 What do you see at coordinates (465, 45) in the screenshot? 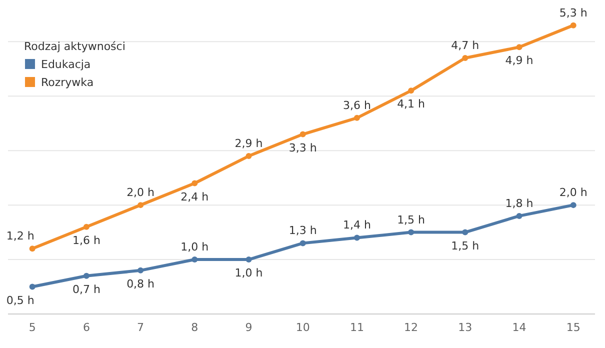
I see `data-label: 4,7 h` at bounding box center [465, 45].